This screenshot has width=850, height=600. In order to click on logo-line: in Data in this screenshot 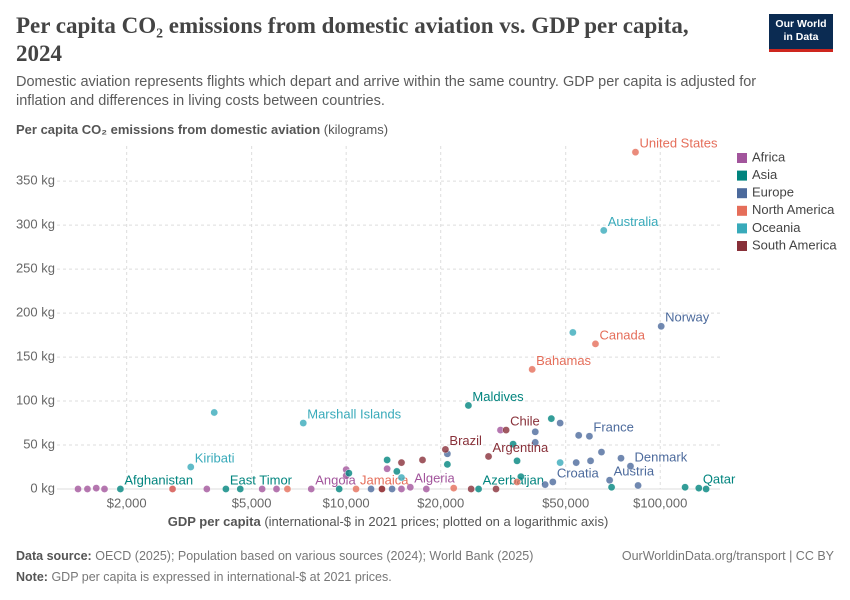, I will do `click(801, 37)`.